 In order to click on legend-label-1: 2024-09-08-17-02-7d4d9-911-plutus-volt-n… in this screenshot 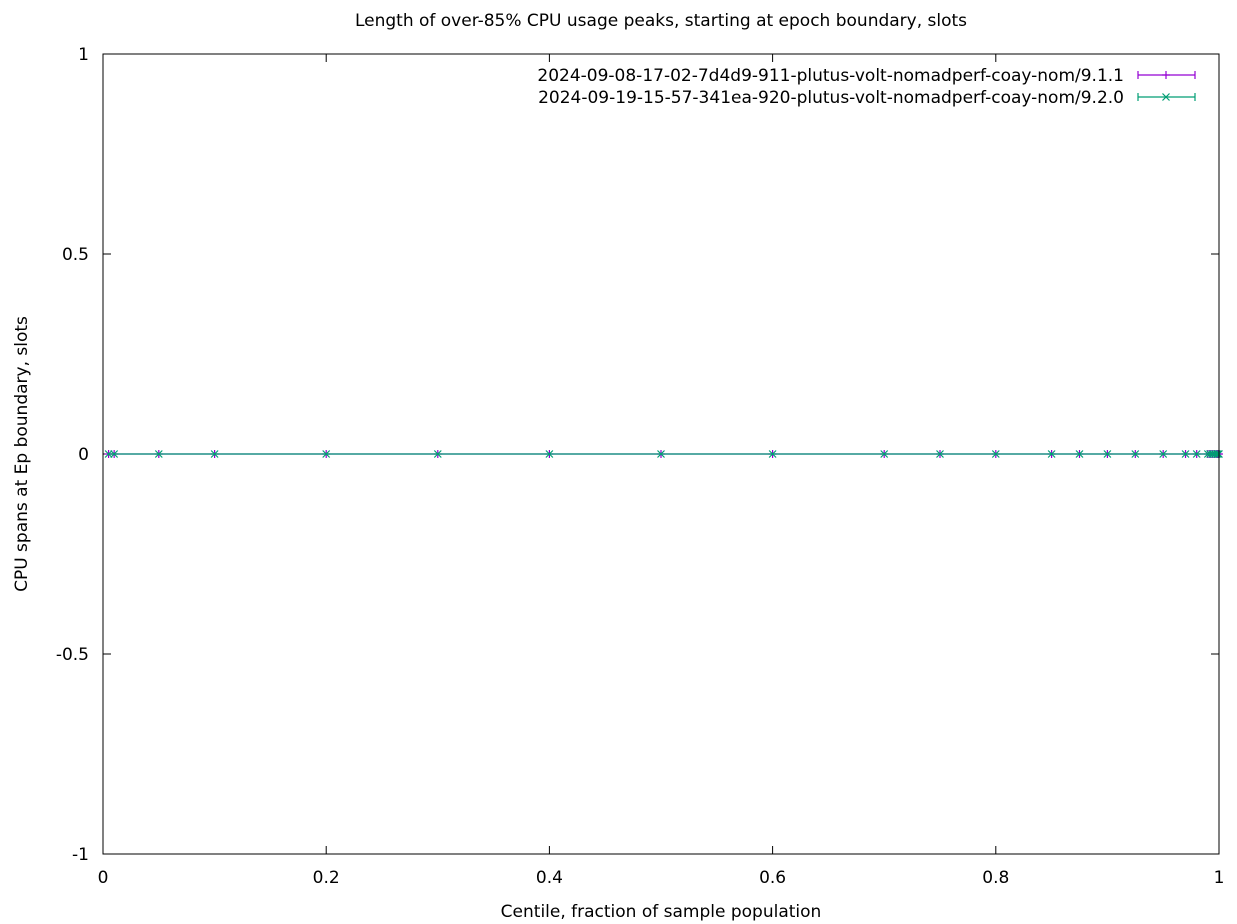, I will do `click(830, 76)`.